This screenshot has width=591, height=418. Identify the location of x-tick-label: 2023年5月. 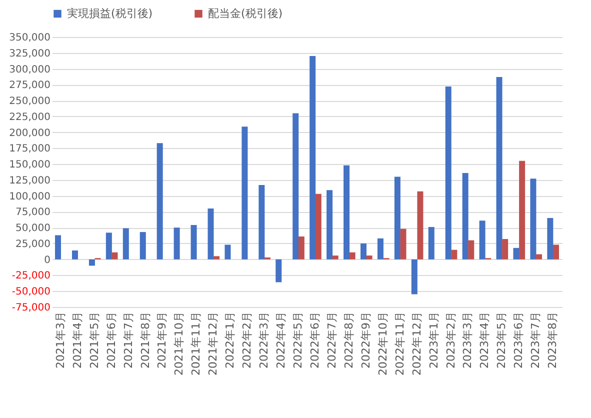
(501, 340).